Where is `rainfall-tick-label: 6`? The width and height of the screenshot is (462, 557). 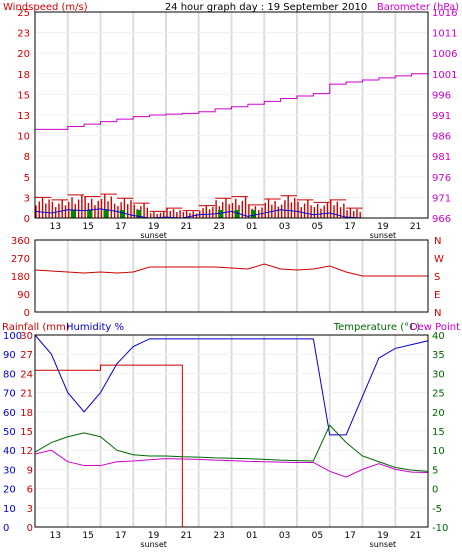 rainfall-tick-label: 6 is located at coordinates (30, 490).